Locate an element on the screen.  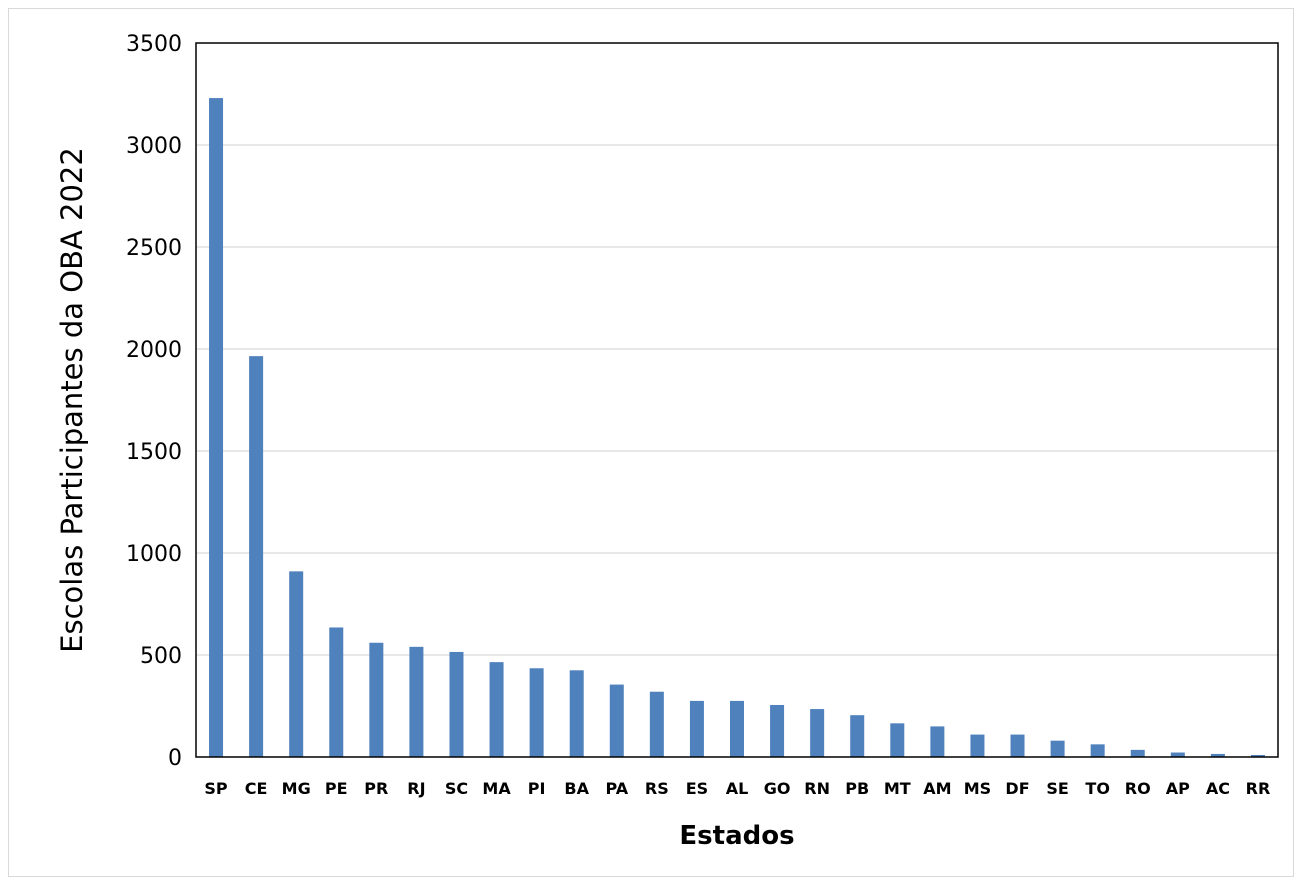
x-tick-label-go: GO is located at coordinates (777, 788).